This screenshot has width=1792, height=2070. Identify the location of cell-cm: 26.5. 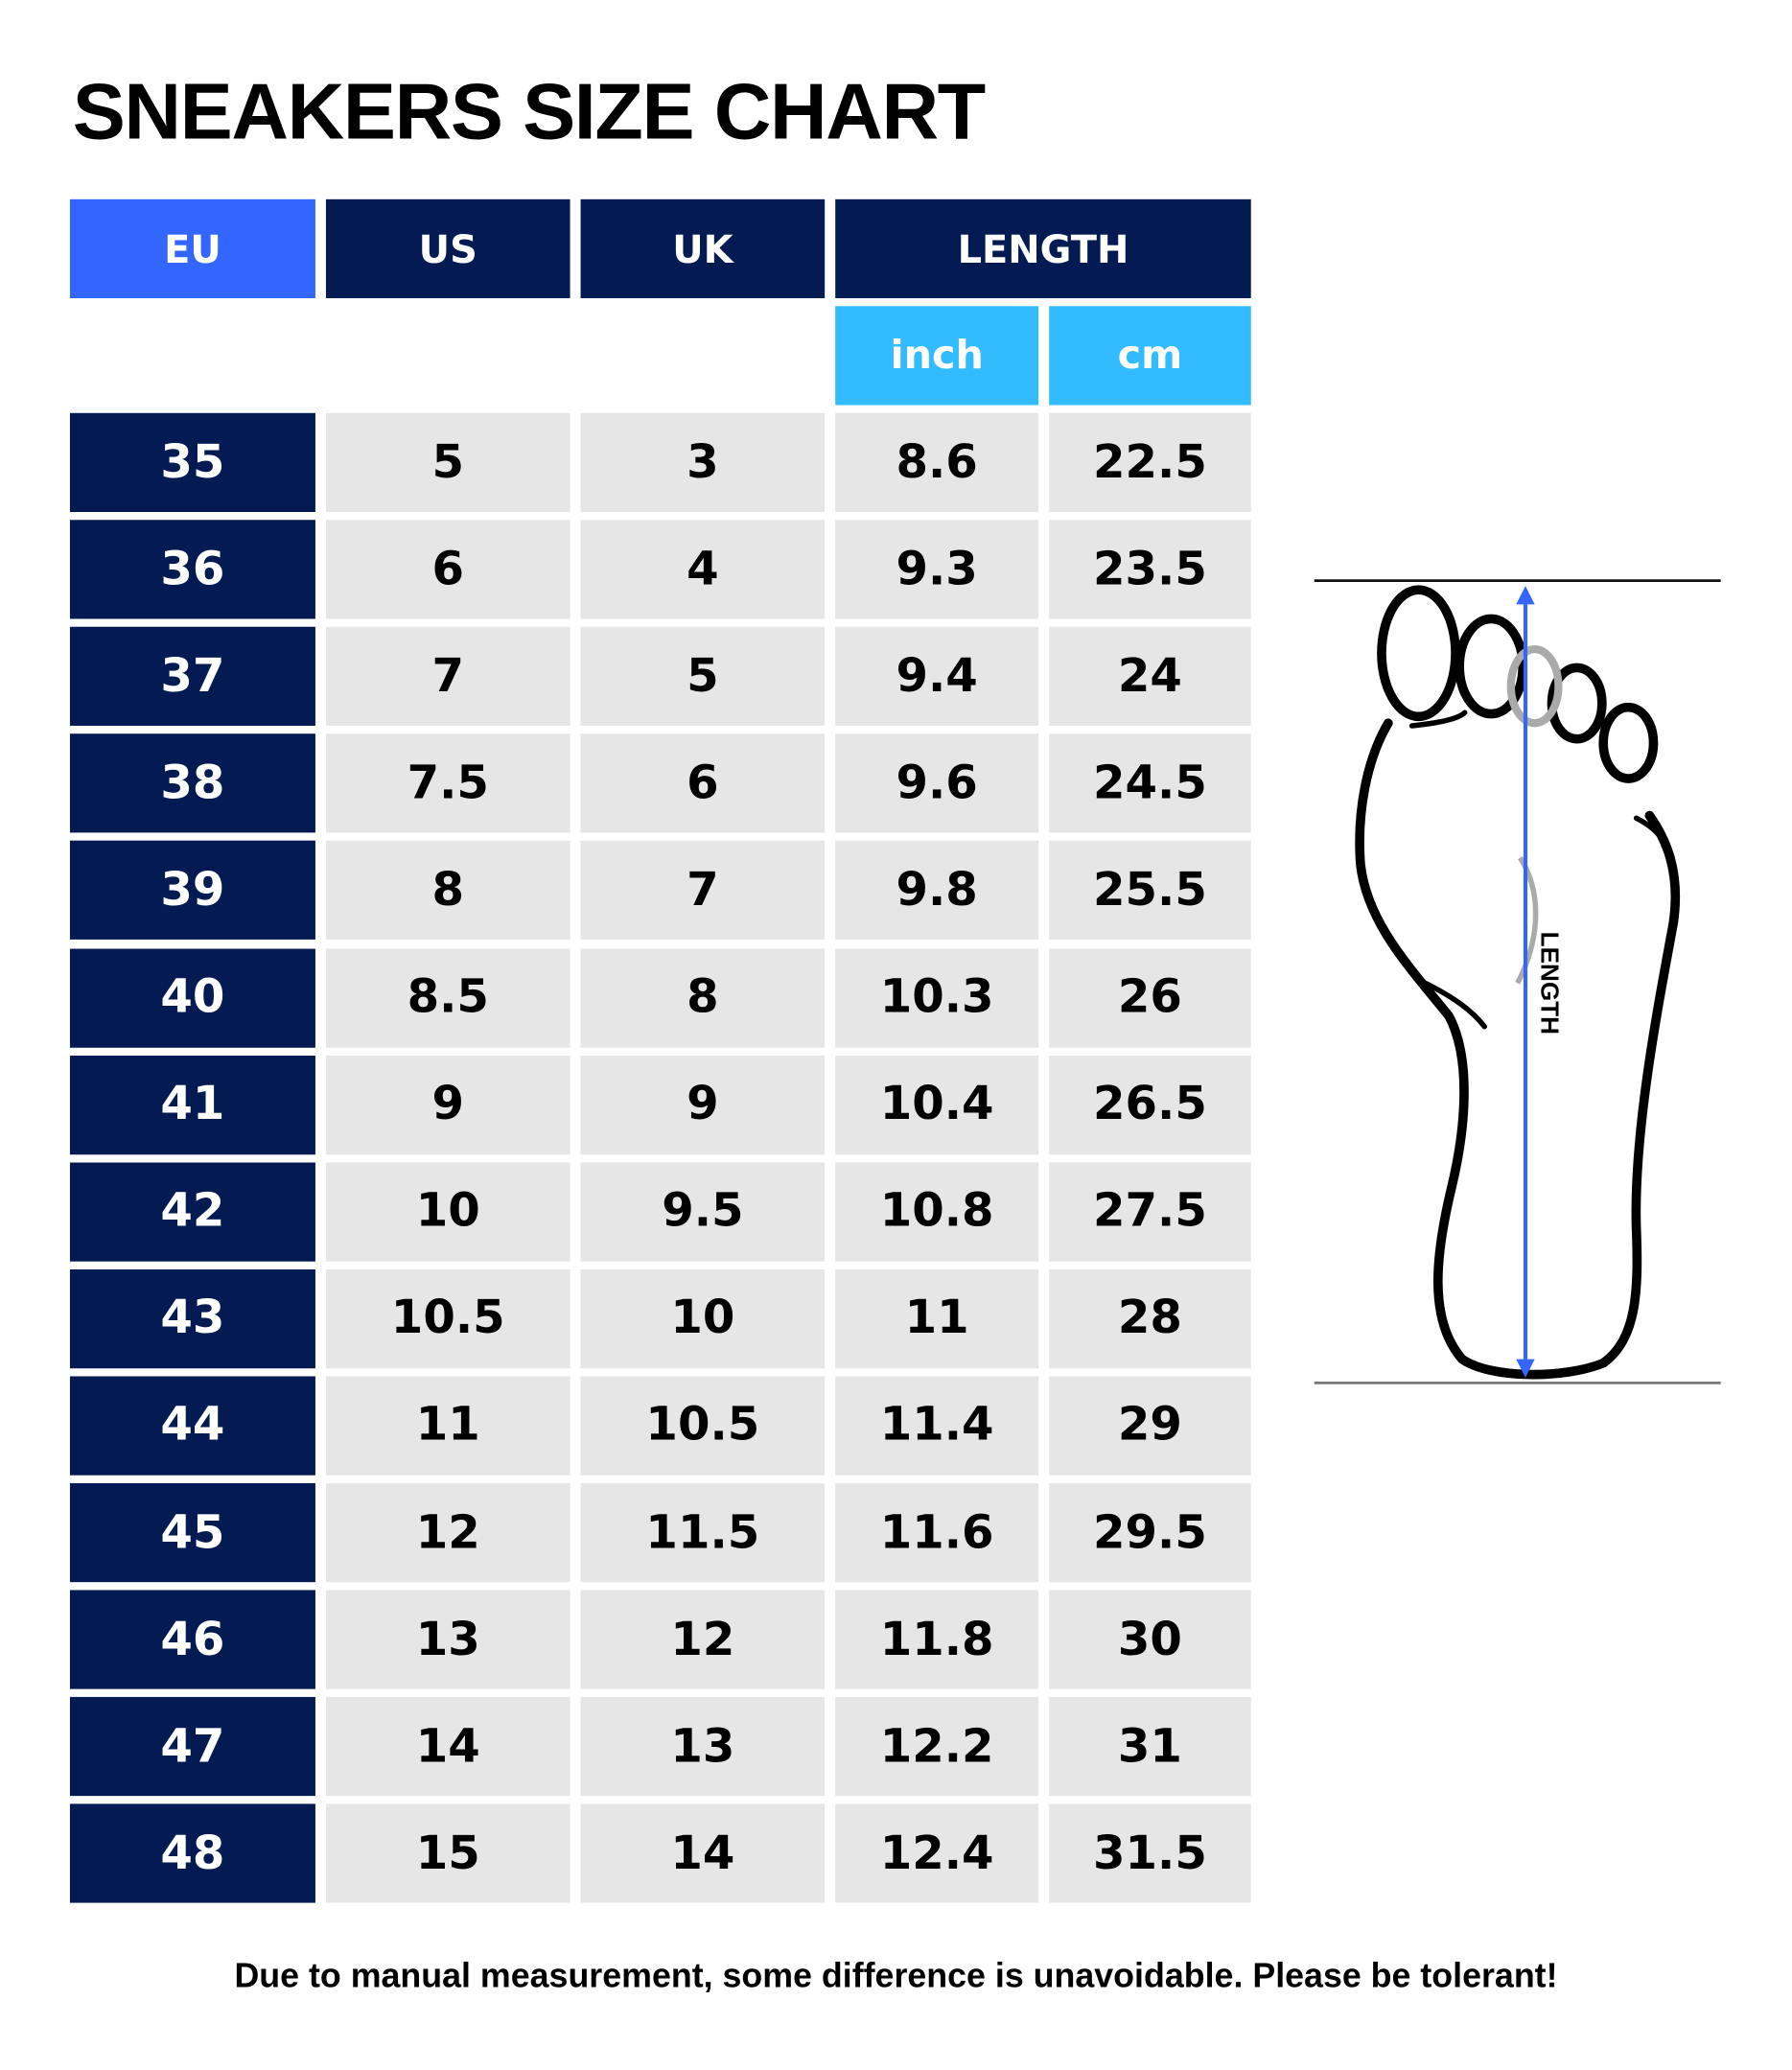
(1150, 1104).